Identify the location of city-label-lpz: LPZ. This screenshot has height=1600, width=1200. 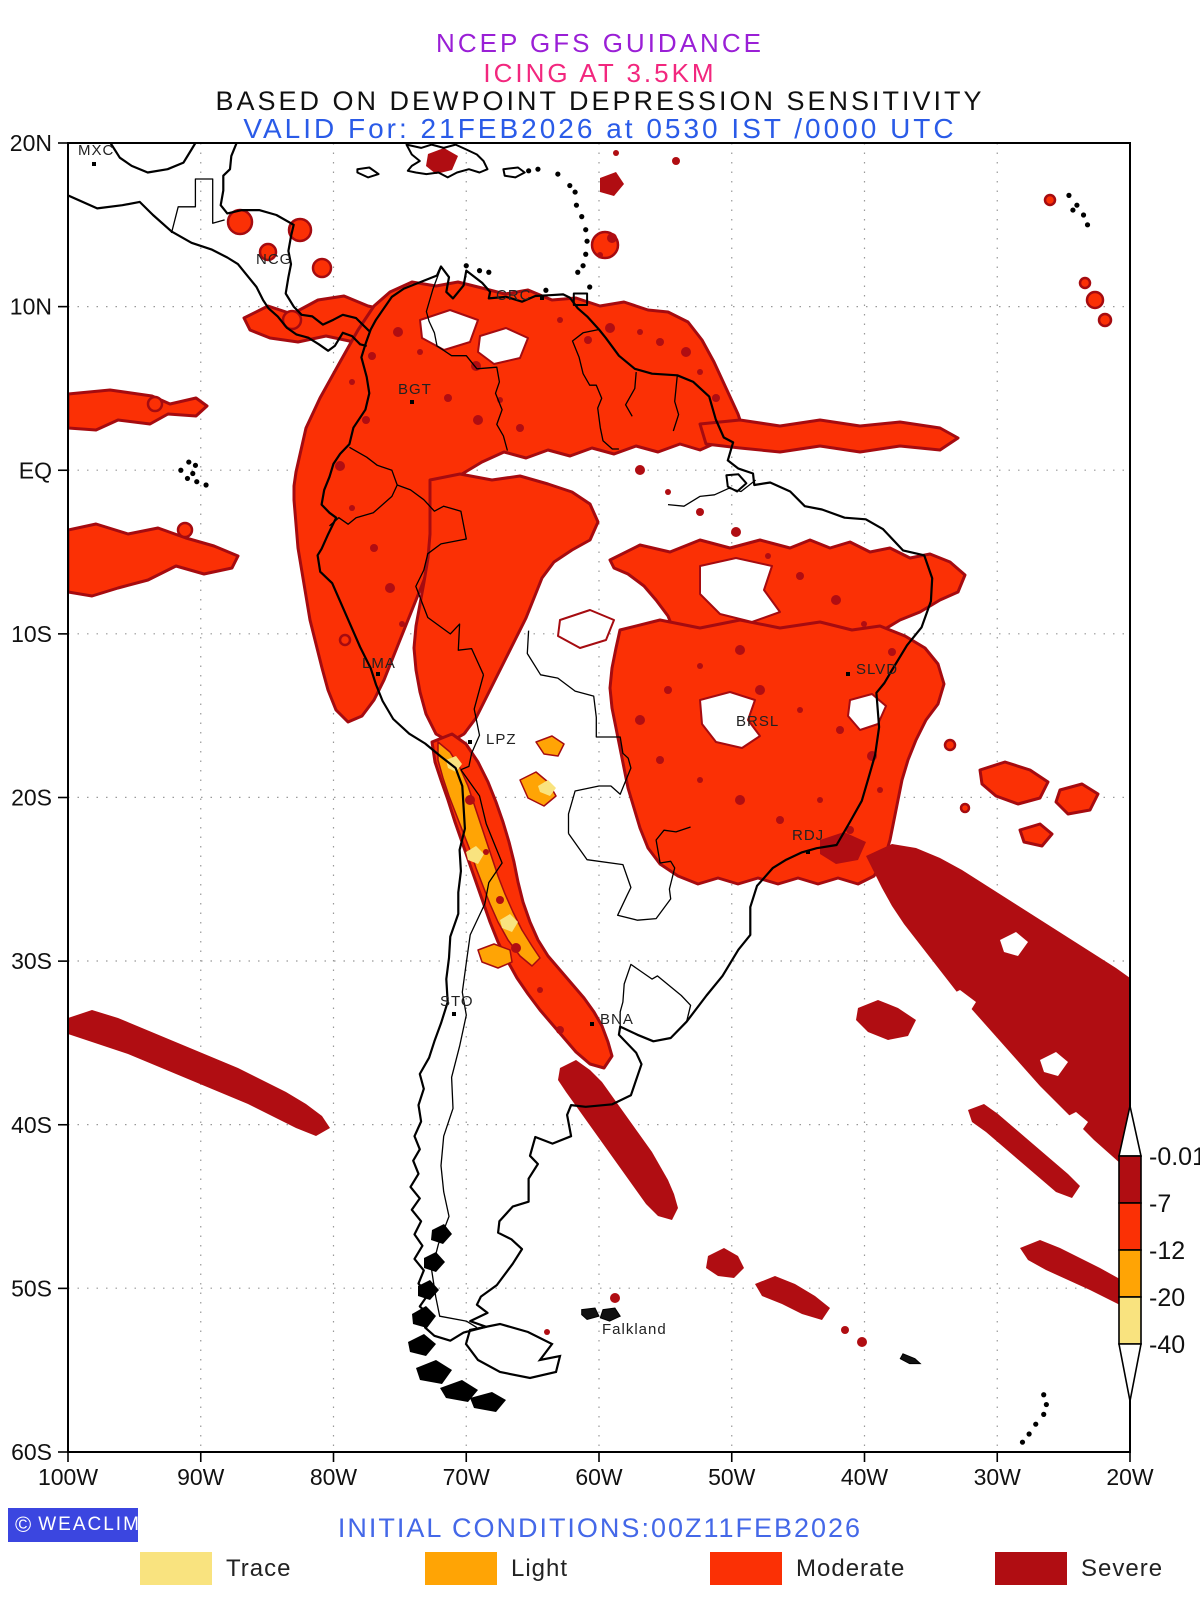
(501, 739).